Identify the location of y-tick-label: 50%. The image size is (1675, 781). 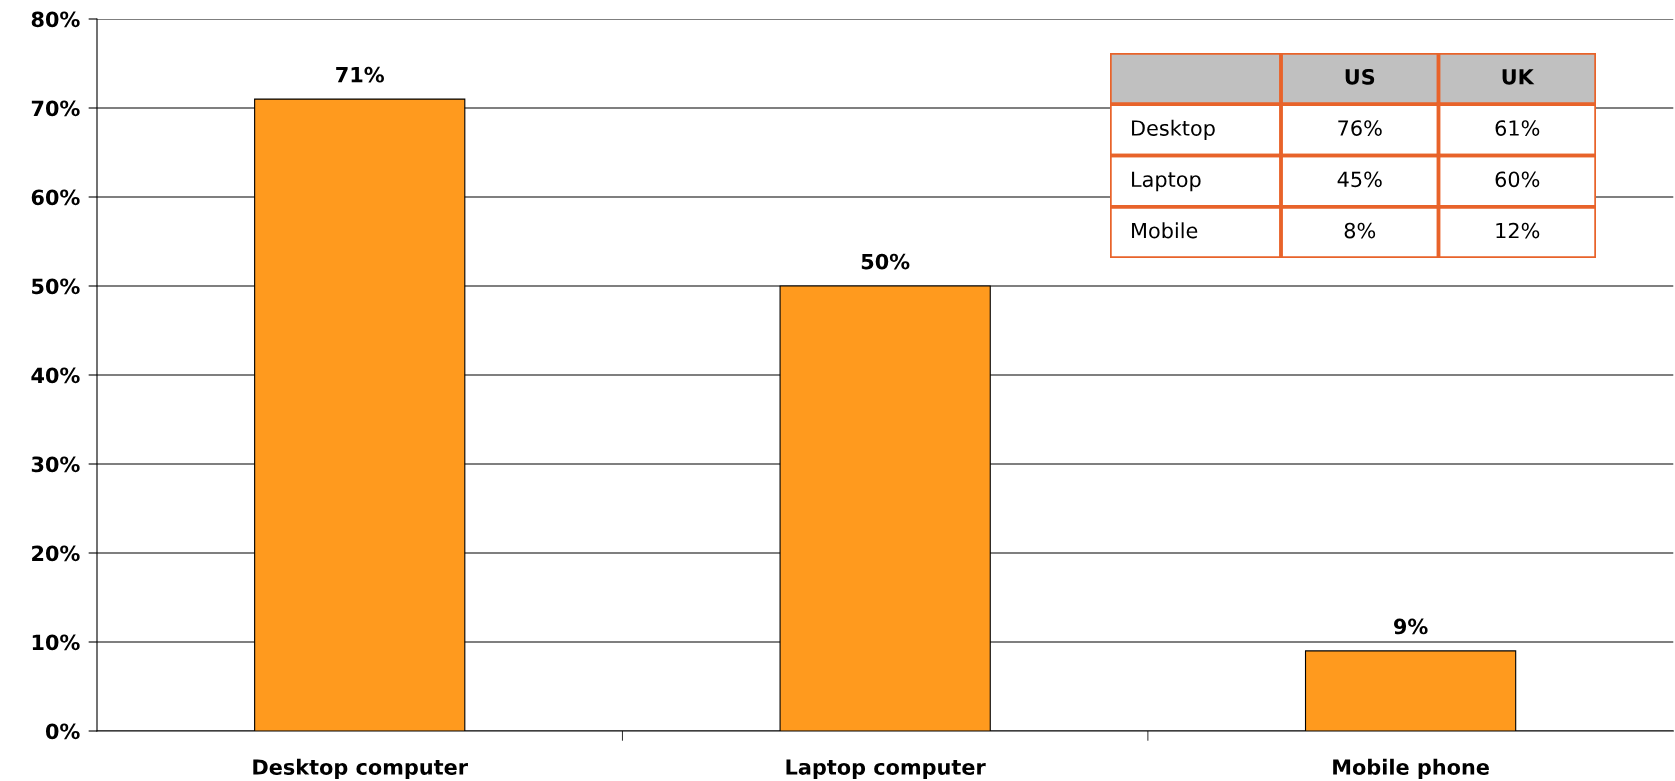
(56, 286).